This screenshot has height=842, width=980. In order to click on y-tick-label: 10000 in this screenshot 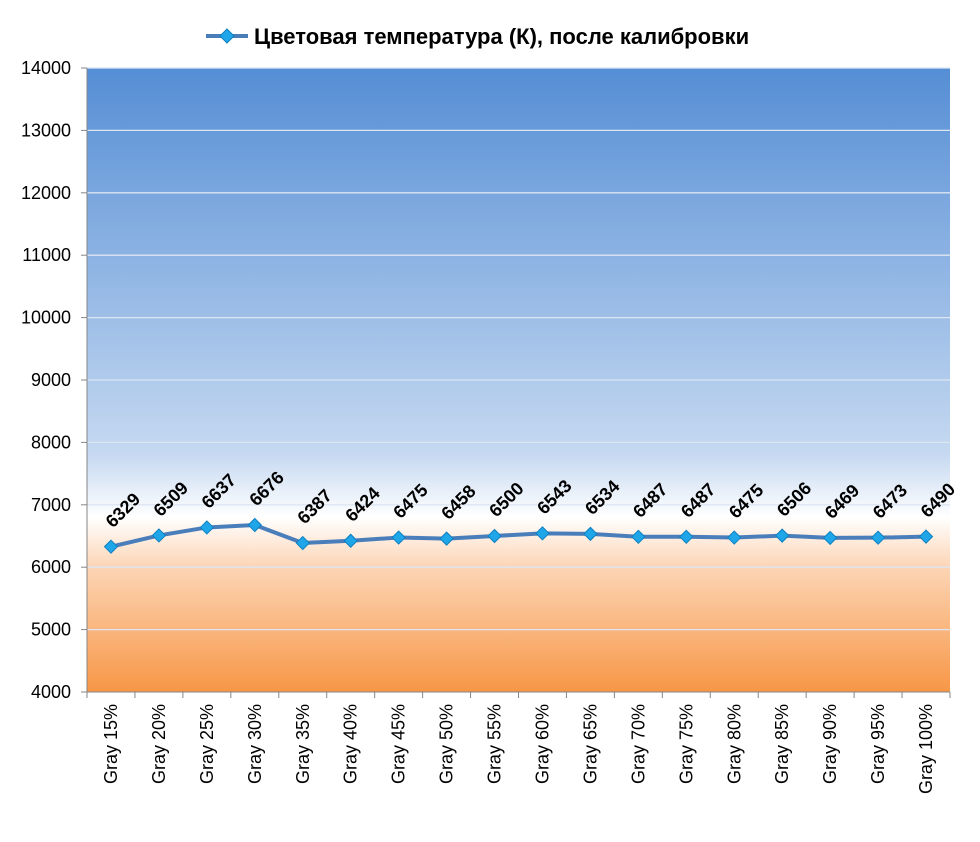, I will do `click(46, 318)`.